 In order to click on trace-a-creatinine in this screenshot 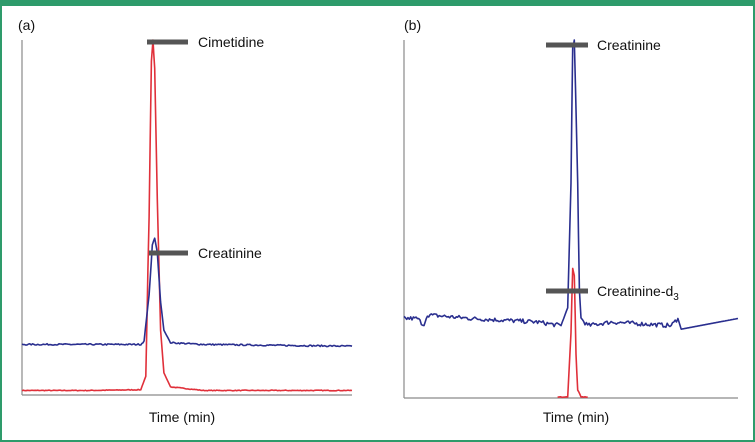, I will do `click(187, 292)`.